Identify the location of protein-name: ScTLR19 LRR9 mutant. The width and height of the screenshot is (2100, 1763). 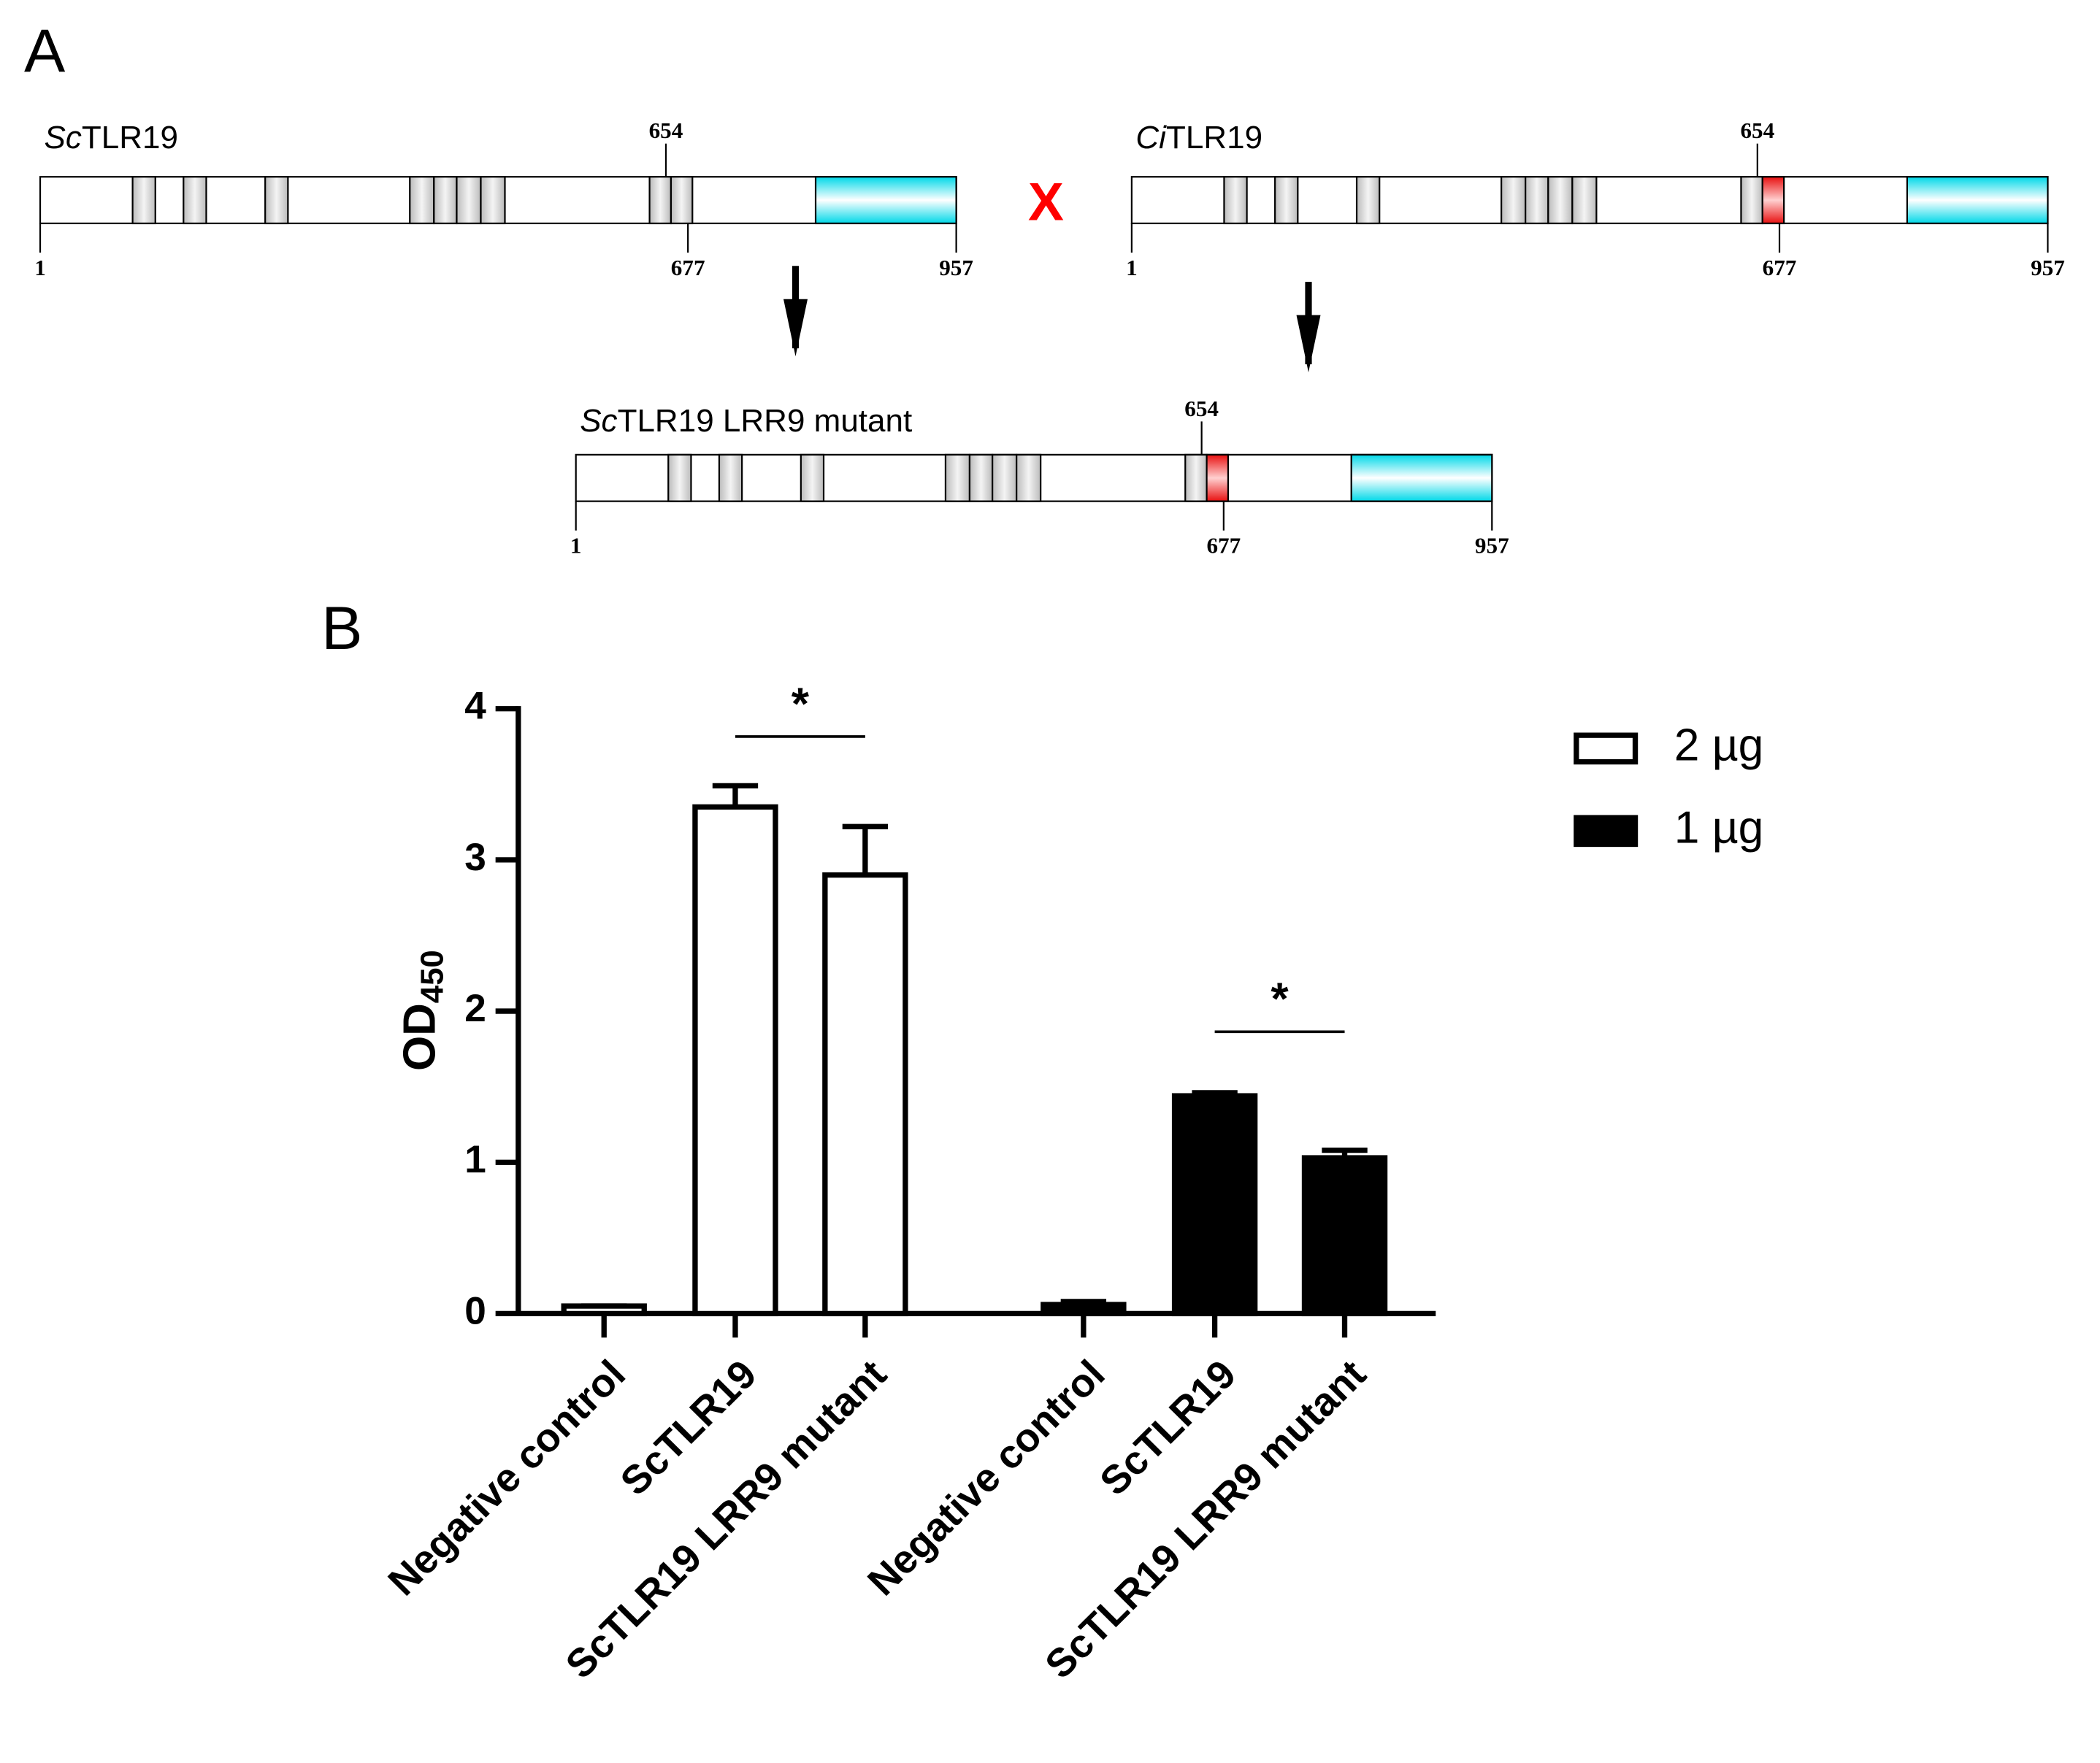
(746, 421).